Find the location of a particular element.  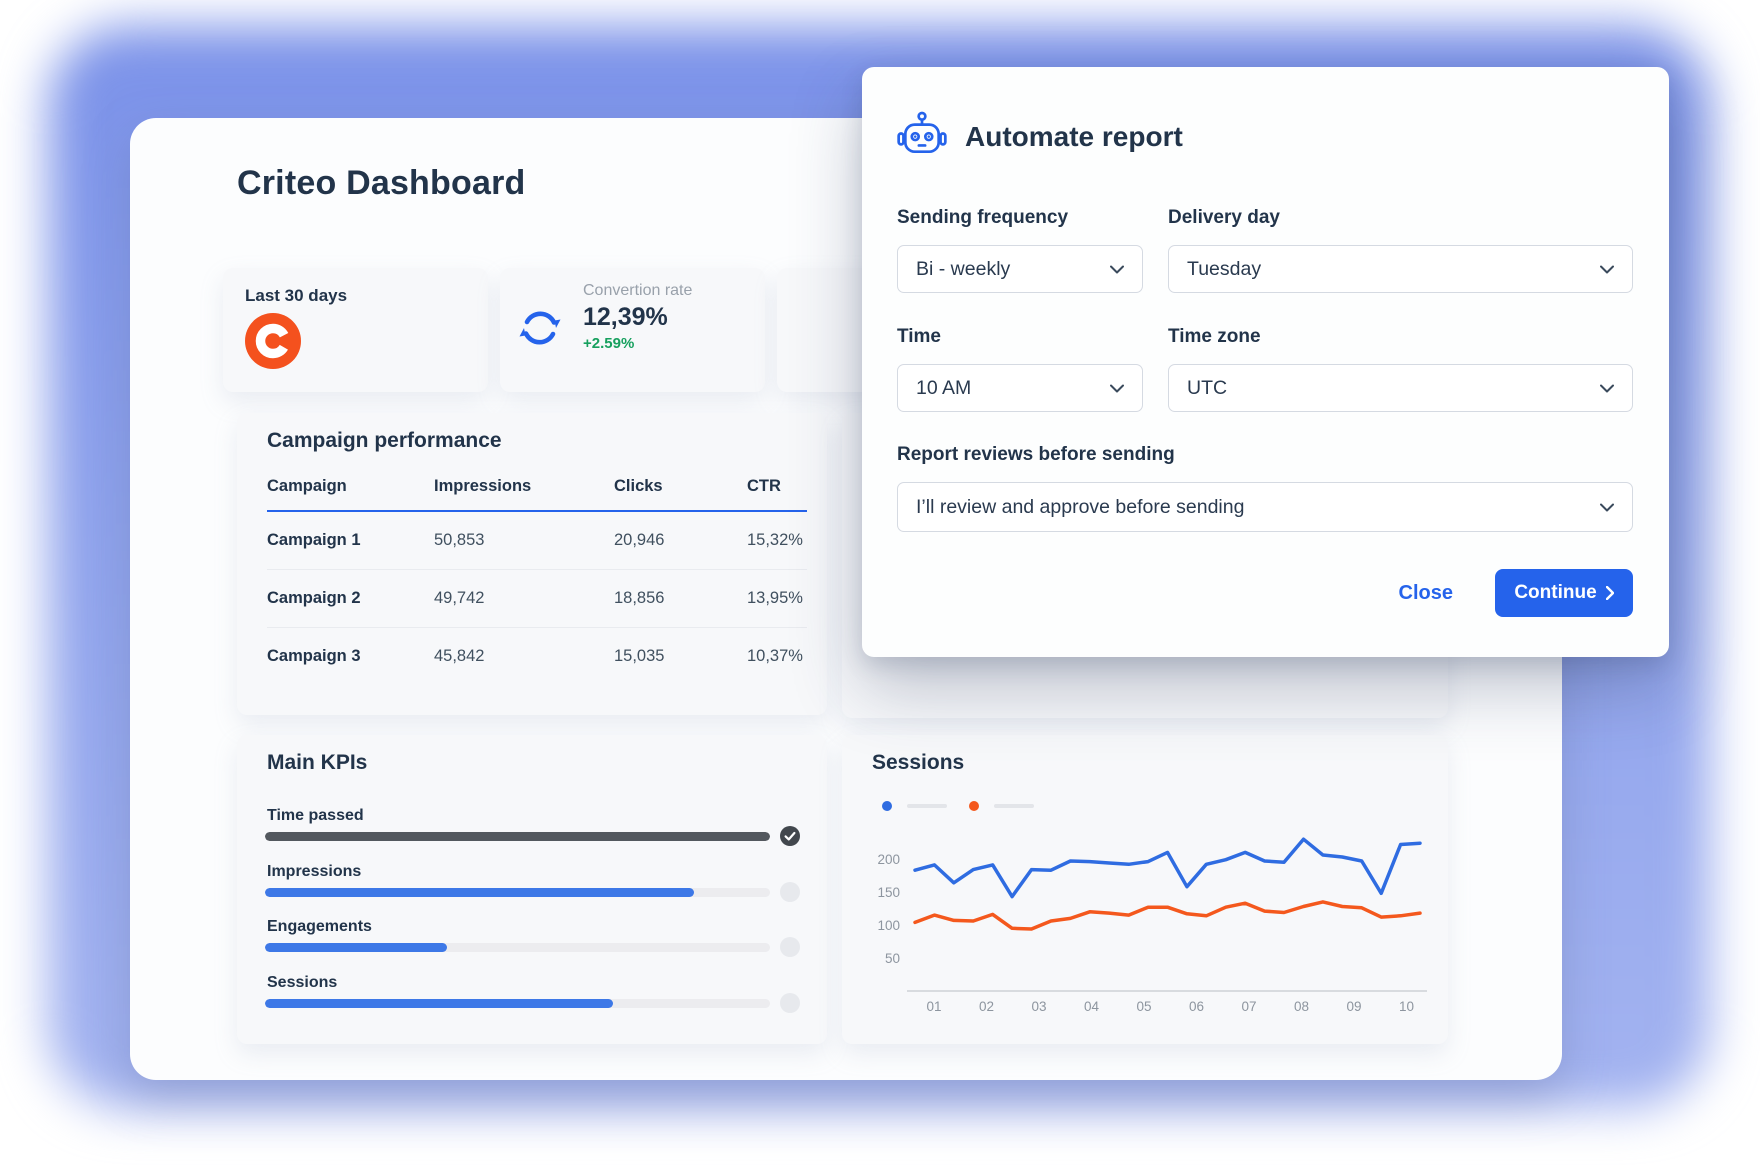

sessions-title: Sessions is located at coordinates (918, 762).